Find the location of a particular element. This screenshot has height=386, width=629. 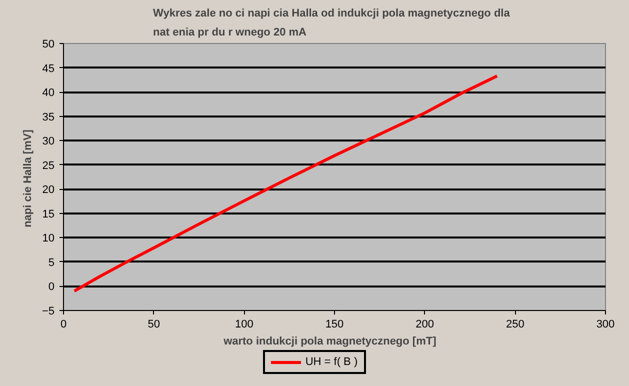

y-axis-title: napi cie Halla [mV] is located at coordinates (28, 178).